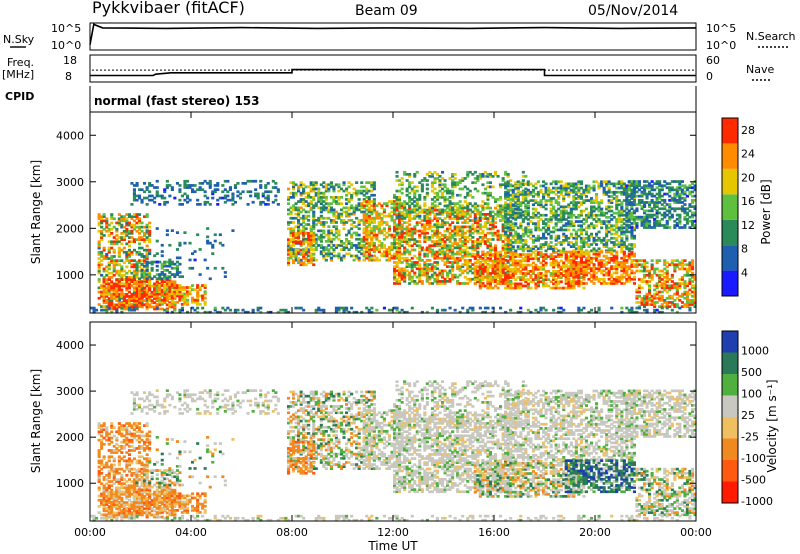  What do you see at coordinates (66, 28) in the screenshot?
I see `nsky-ytick-top: 10^5` at bounding box center [66, 28].